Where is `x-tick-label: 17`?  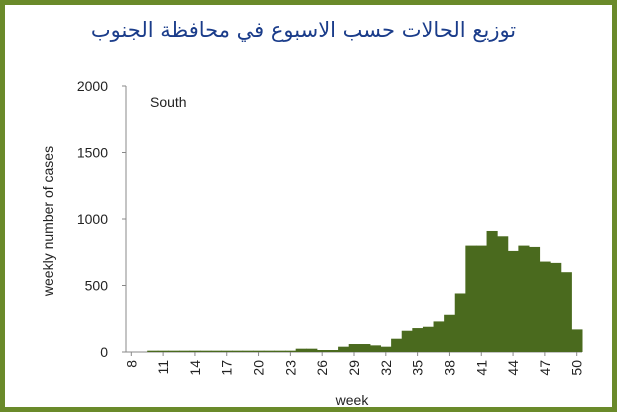 x-tick-label: 17 is located at coordinates (227, 368).